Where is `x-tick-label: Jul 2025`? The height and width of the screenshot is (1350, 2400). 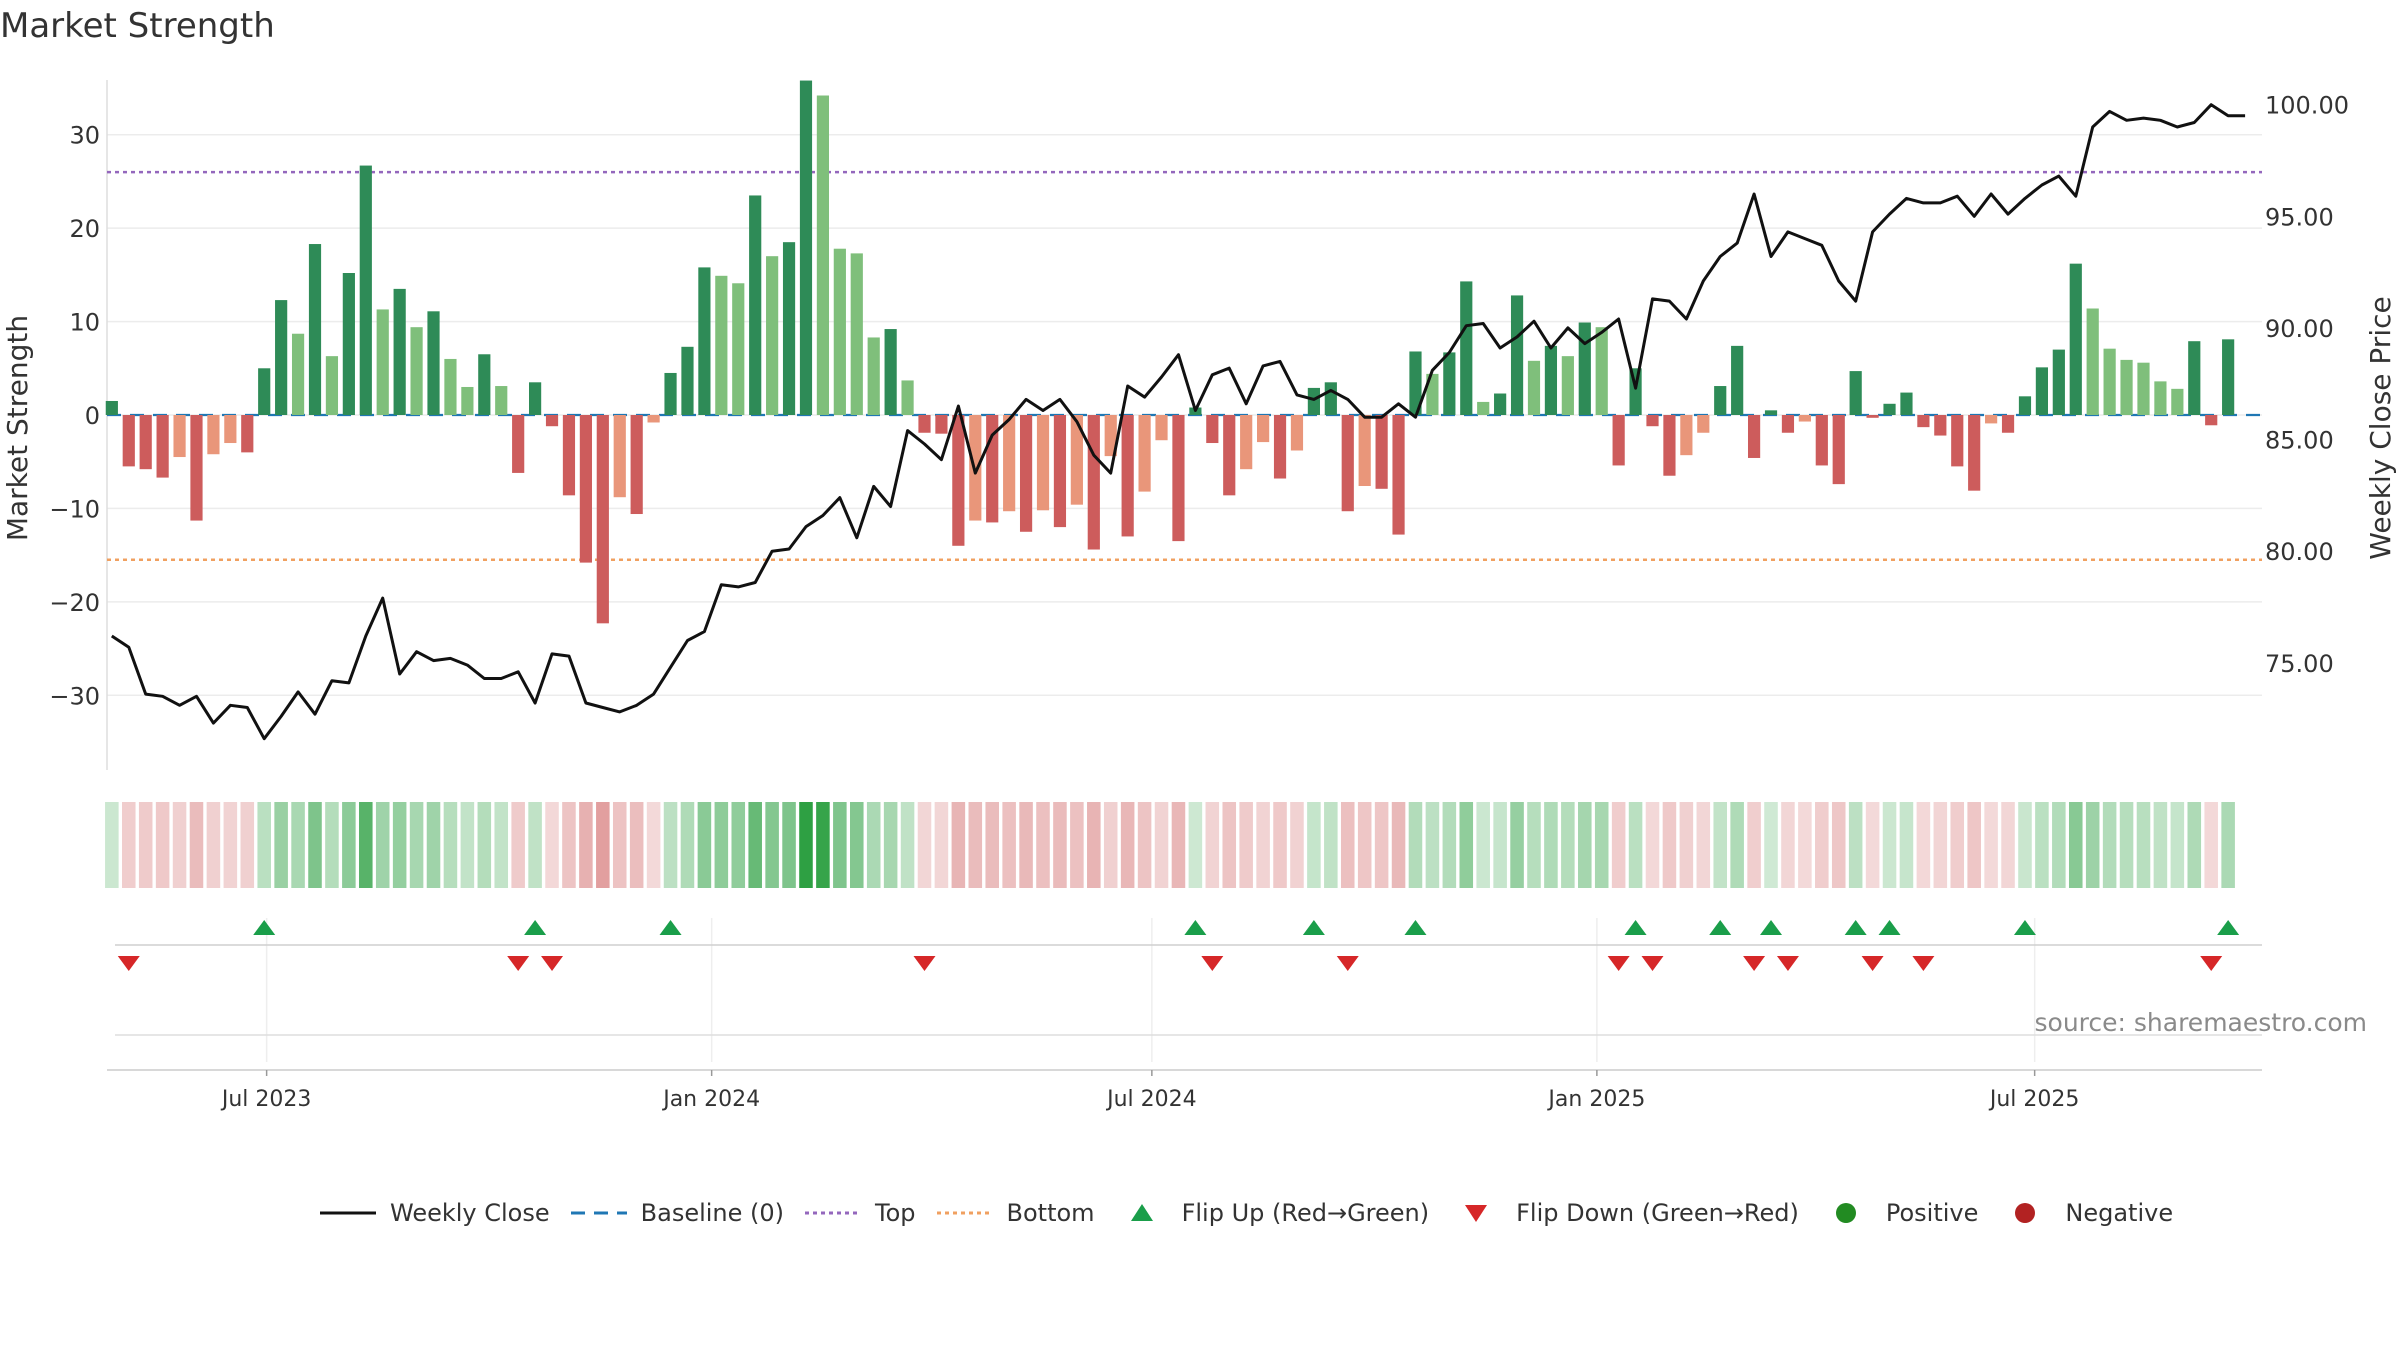 x-tick-label: Jul 2025 is located at coordinates (2034, 1099).